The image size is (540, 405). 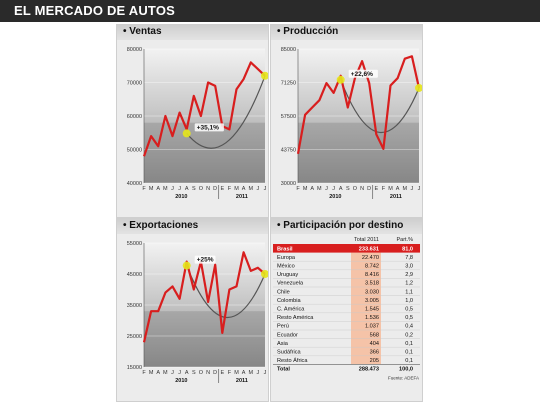 What do you see at coordinates (346, 32) in the screenshot?
I see `produccion-header: • Producción` at bounding box center [346, 32].